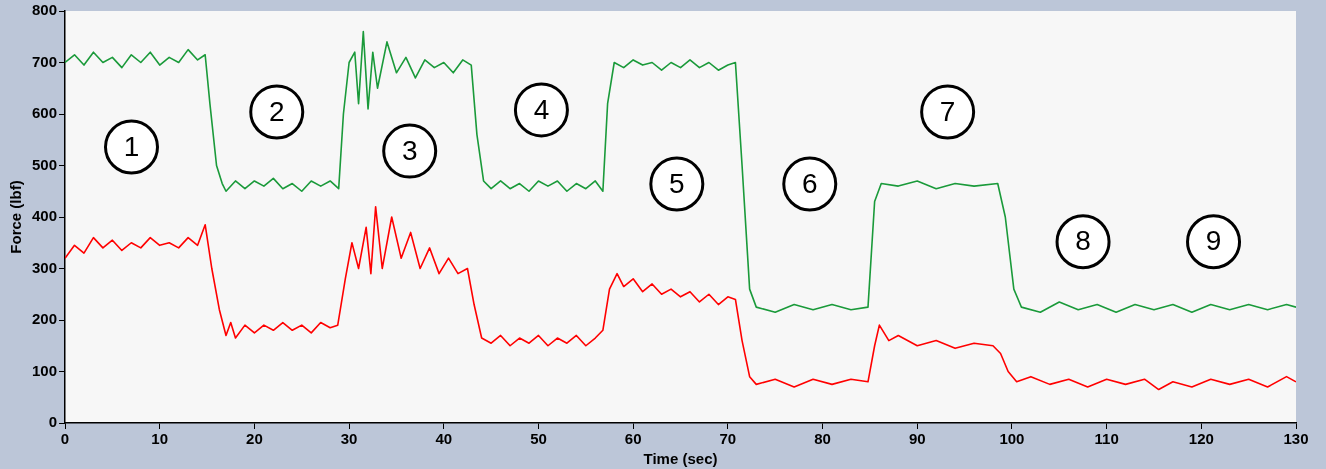 This screenshot has height=469, width=1326. Describe the element at coordinates (677, 183) in the screenshot. I see `annotation: 5` at that location.